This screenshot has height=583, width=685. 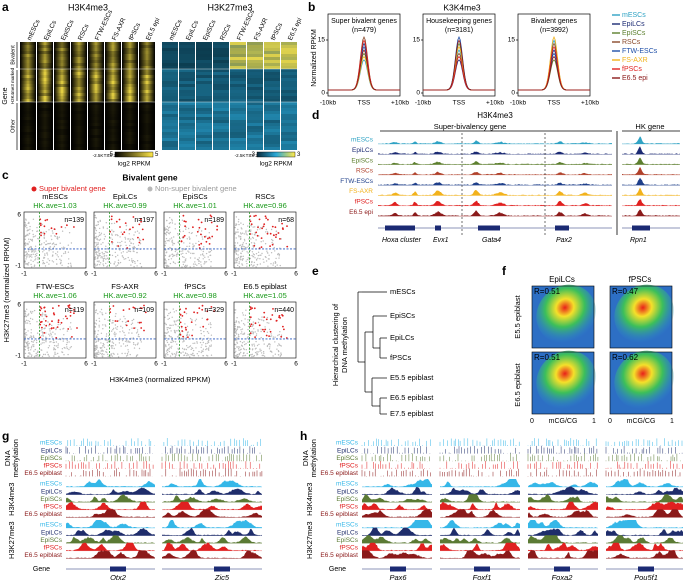 I want to click on leaf-label: EpiLCs, so click(x=402, y=337).